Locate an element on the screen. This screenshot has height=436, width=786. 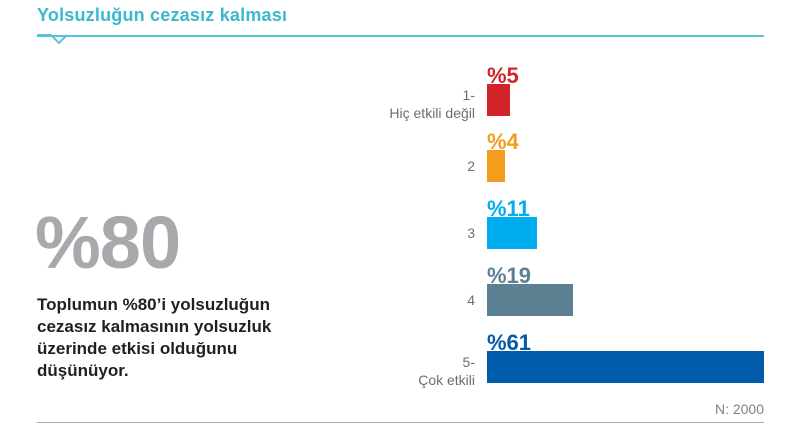
notch-icon is located at coordinates (52, 39).